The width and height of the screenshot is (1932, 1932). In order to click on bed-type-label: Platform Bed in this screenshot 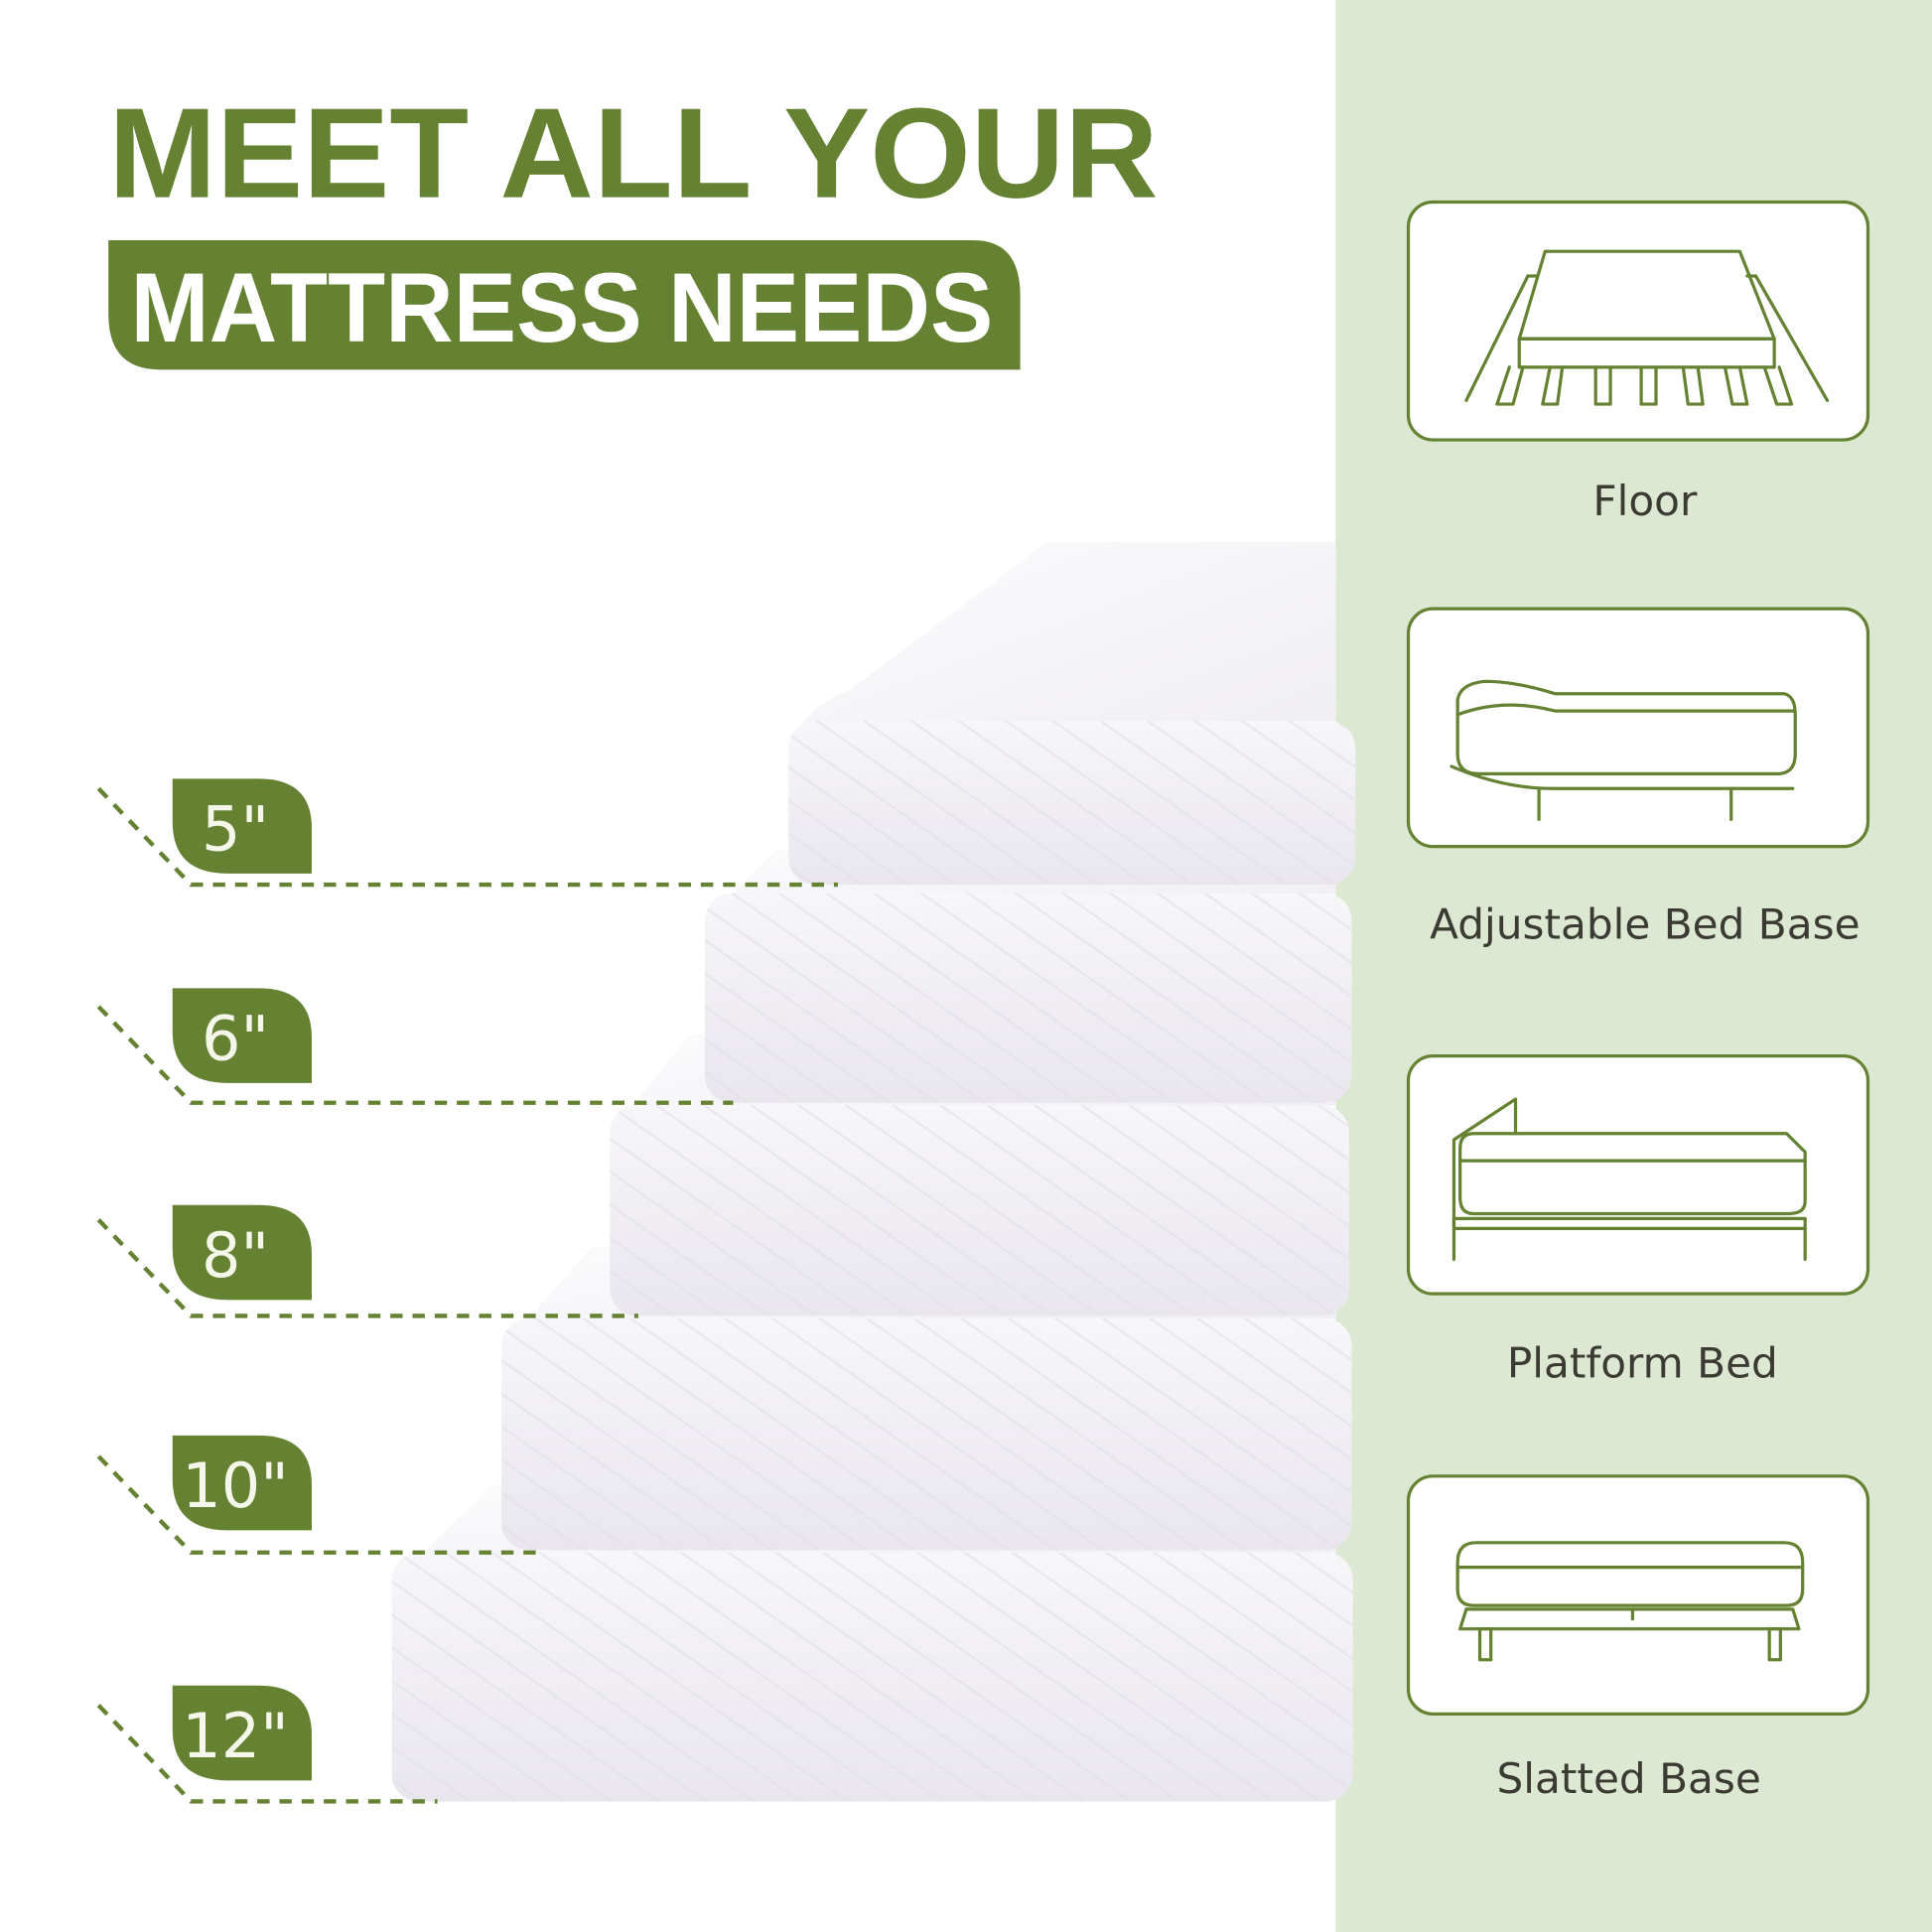, I will do `click(1642, 1363)`.